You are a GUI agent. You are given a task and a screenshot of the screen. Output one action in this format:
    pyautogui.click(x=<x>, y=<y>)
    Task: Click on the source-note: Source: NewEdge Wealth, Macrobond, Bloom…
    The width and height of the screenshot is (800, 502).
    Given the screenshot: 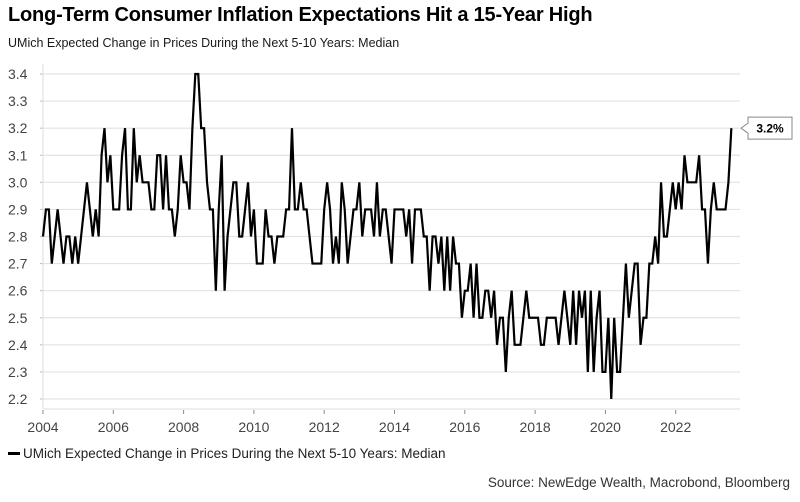 What is the action you would take?
    pyautogui.click(x=638, y=482)
    